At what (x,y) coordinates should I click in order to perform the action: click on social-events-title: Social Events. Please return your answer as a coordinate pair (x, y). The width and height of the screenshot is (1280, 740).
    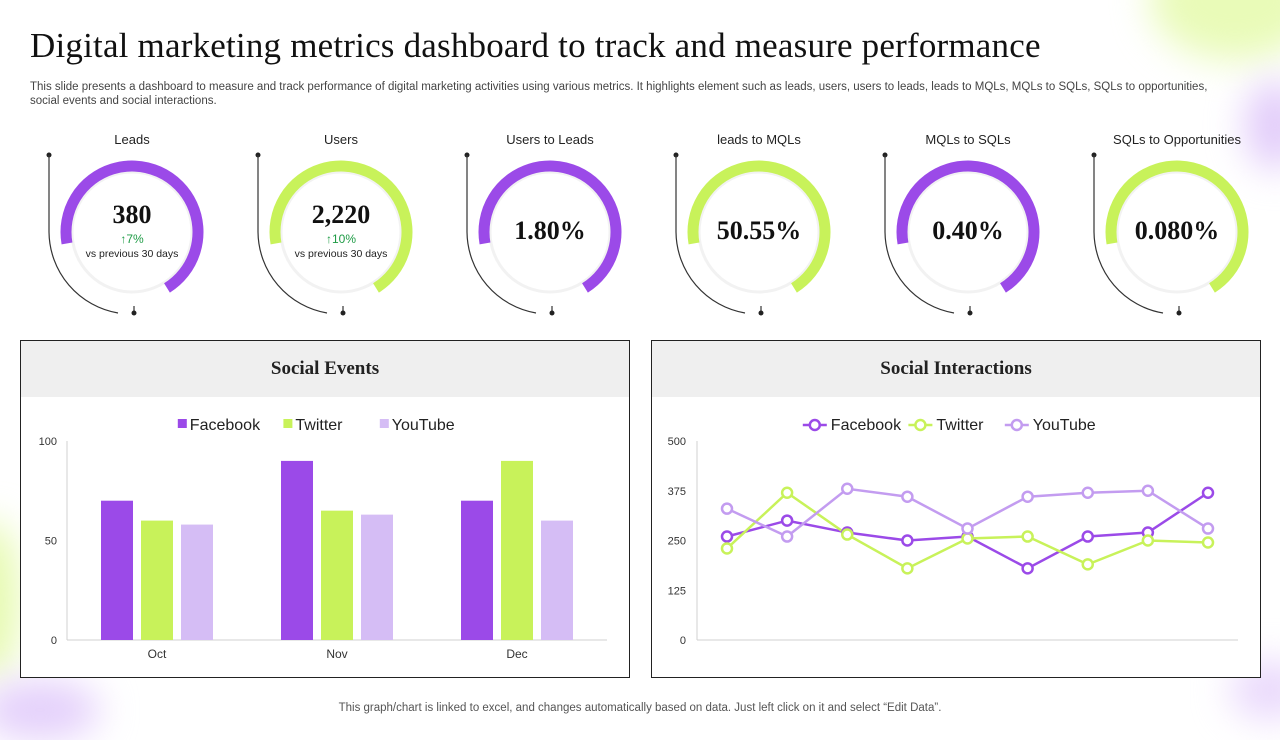
    Looking at the image, I should click on (325, 369).